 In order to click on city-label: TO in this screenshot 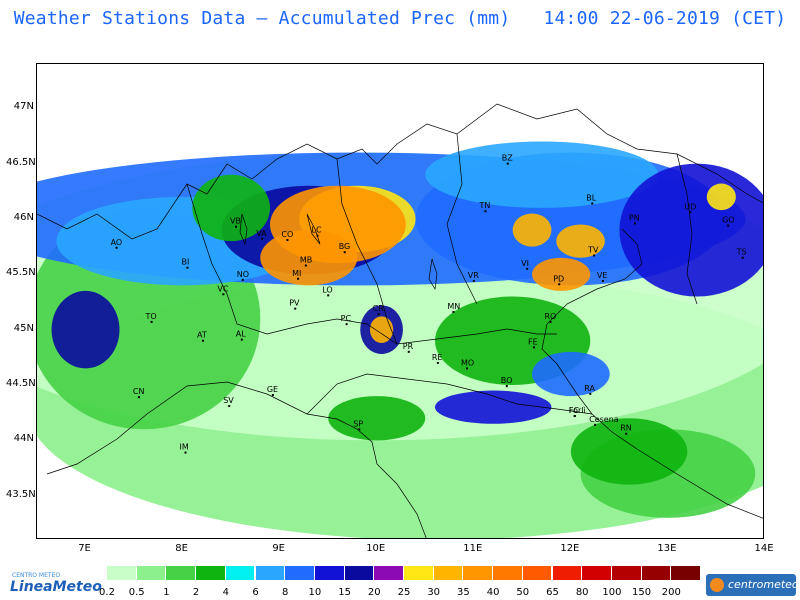, I will do `click(151, 316)`.